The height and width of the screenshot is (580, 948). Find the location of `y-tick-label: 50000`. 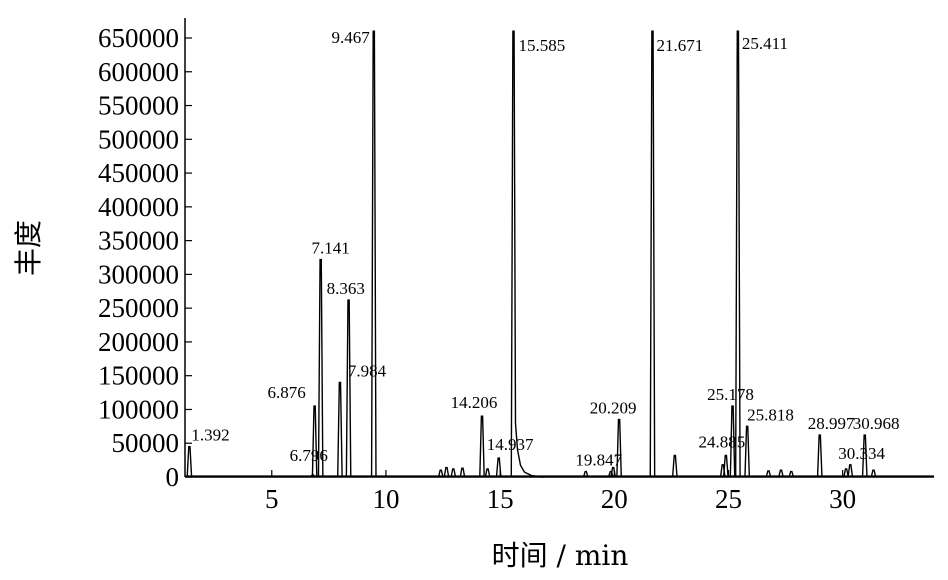

y-tick-label: 50000 is located at coordinates (146, 443).